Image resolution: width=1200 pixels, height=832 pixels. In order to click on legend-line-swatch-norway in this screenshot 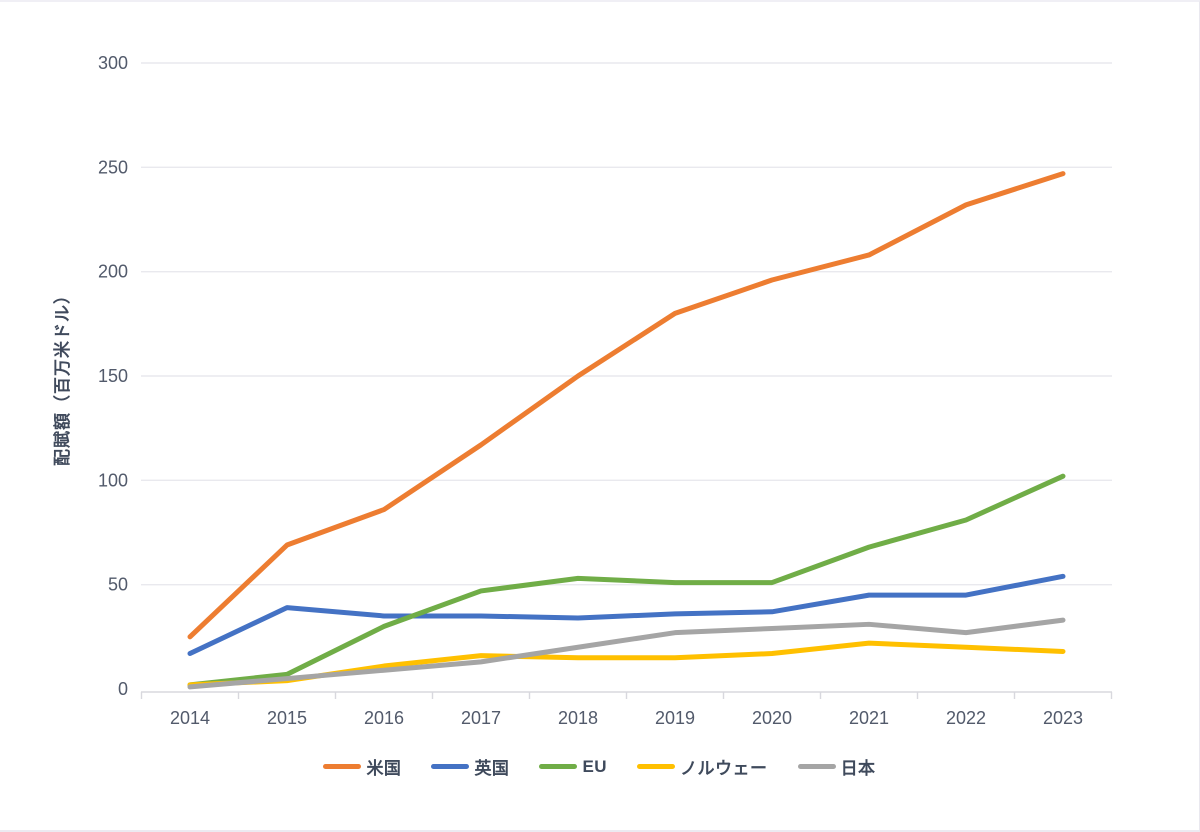, I will do `click(656, 766)`.